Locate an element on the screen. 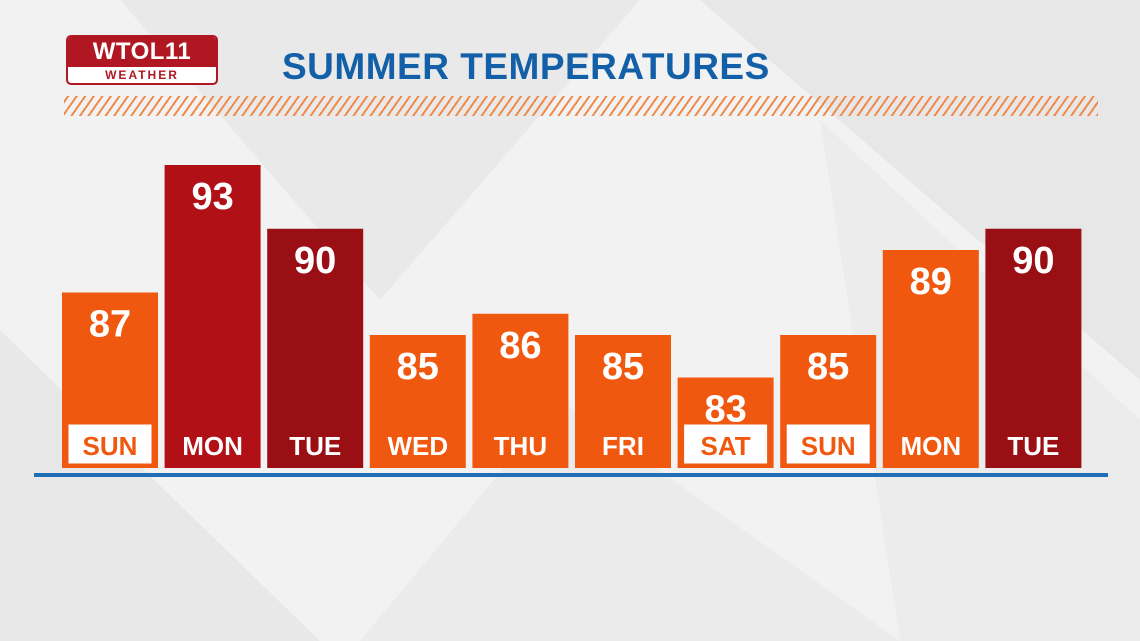  bar-value-label-5: 85 is located at coordinates (623, 367).